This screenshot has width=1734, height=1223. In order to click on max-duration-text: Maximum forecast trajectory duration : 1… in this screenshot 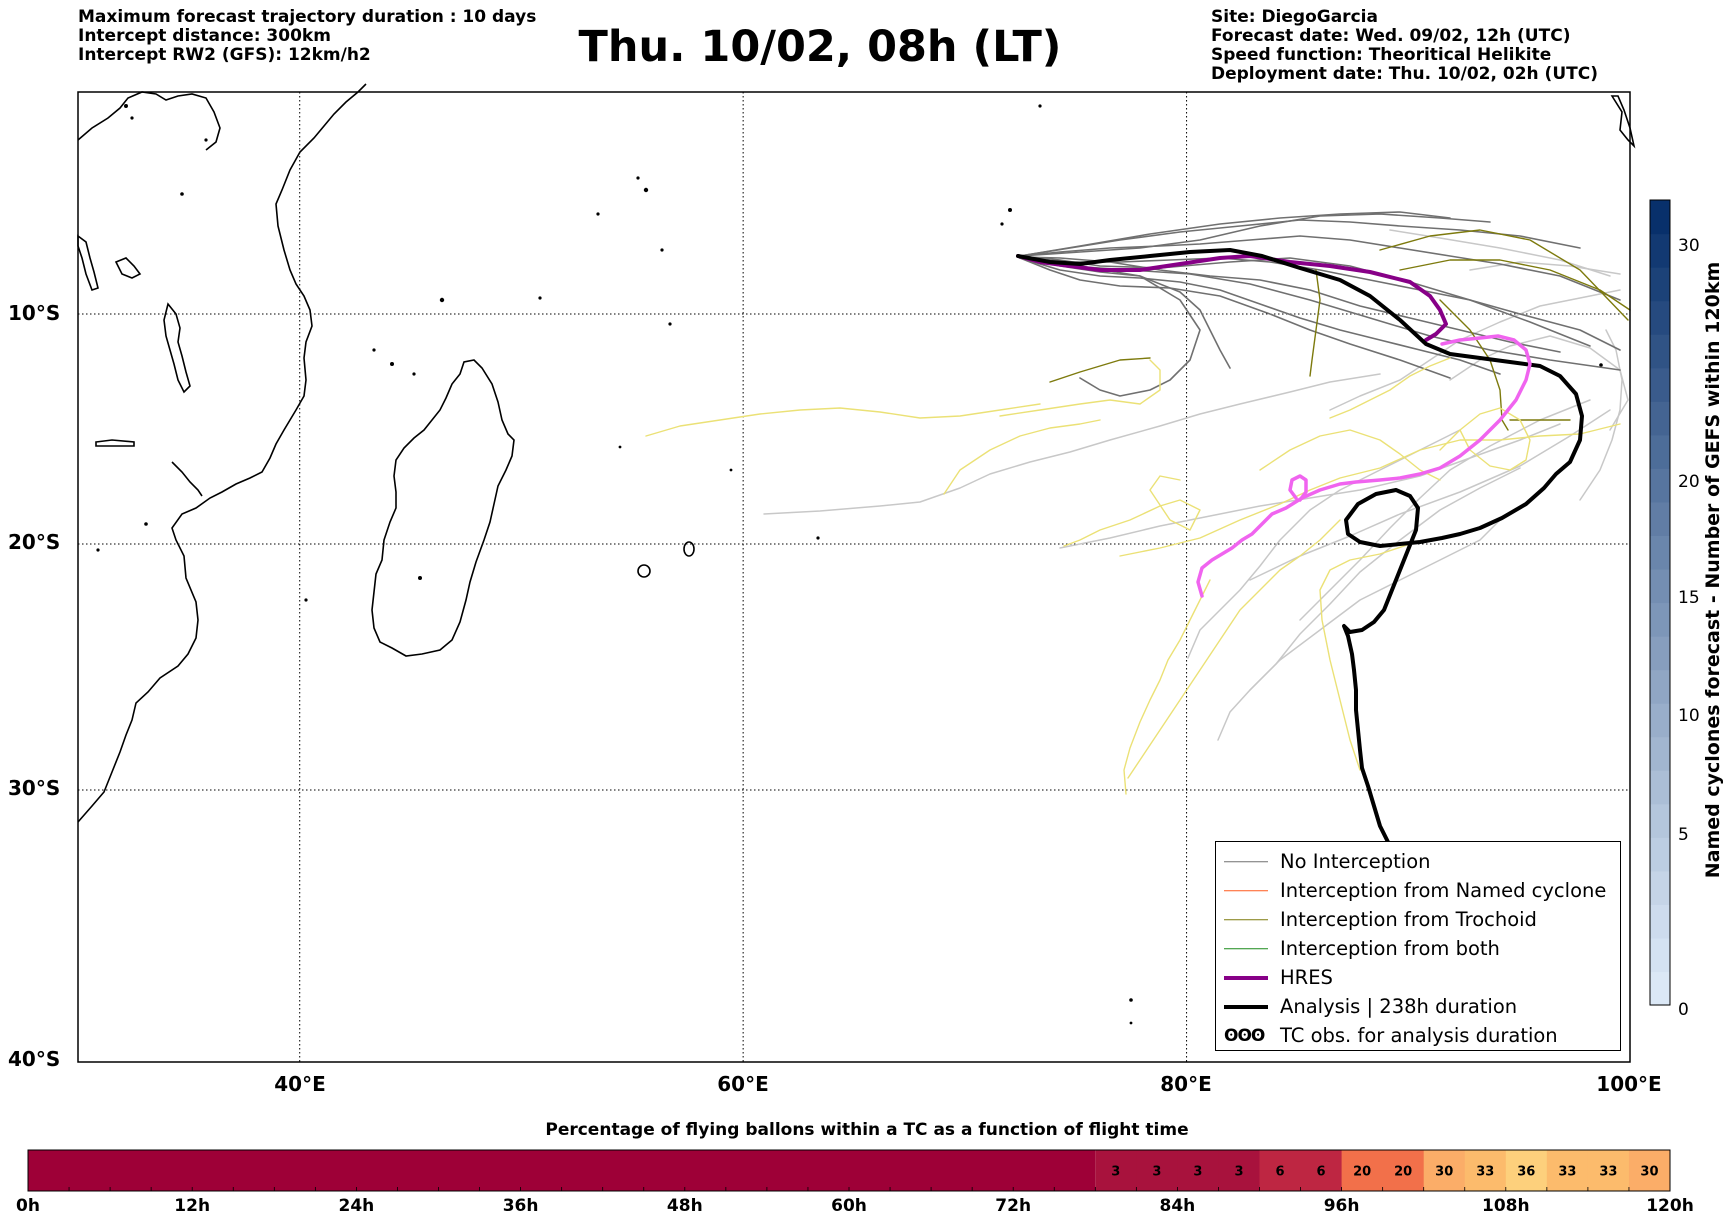, I will do `click(307, 17)`.